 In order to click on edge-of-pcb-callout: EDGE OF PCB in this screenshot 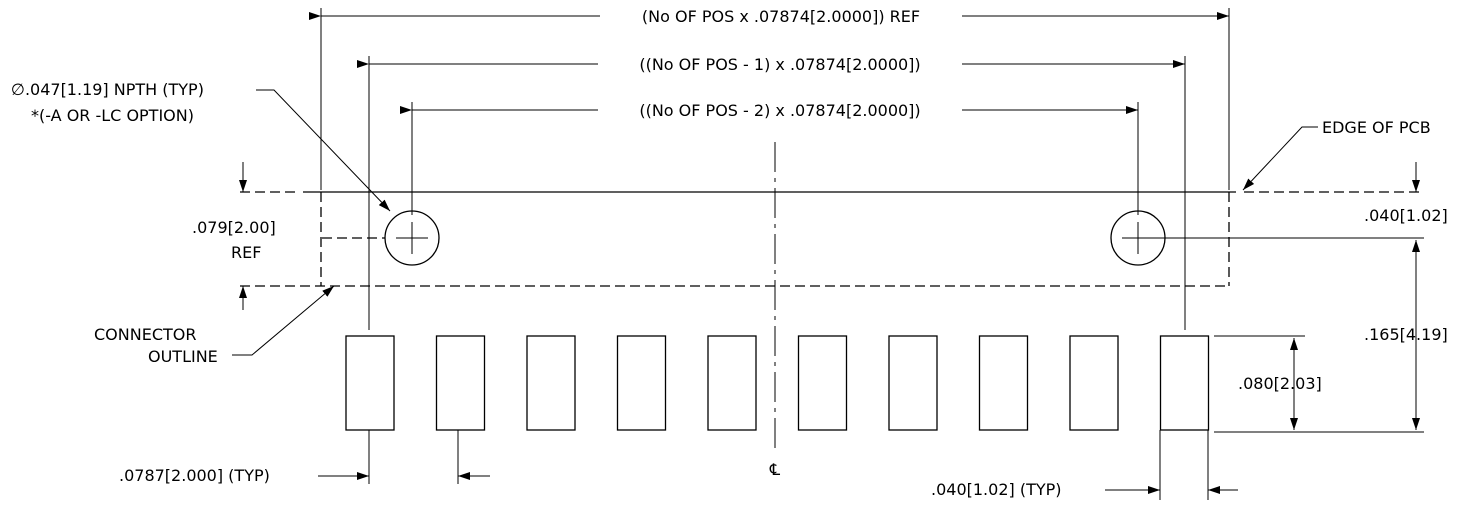, I will do `click(1336, 154)`.